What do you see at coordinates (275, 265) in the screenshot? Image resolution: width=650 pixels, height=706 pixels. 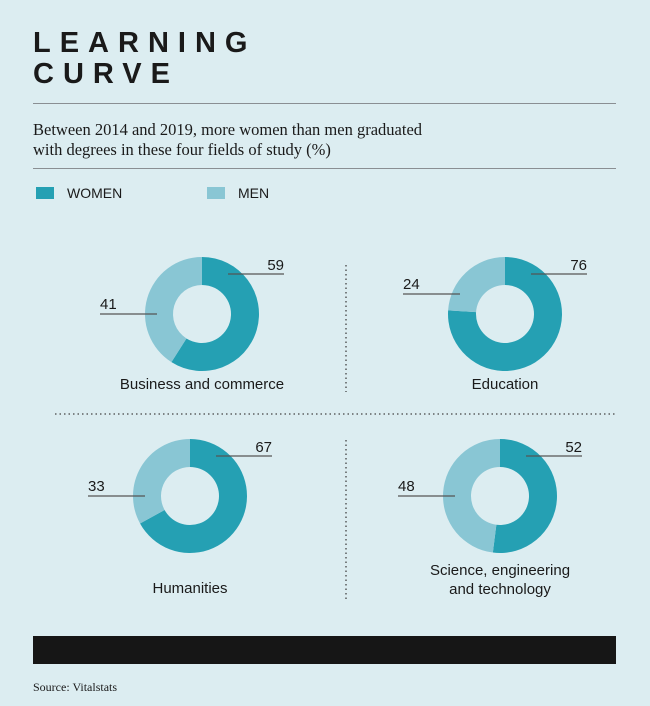 I see `value-label-women: 59` at bounding box center [275, 265].